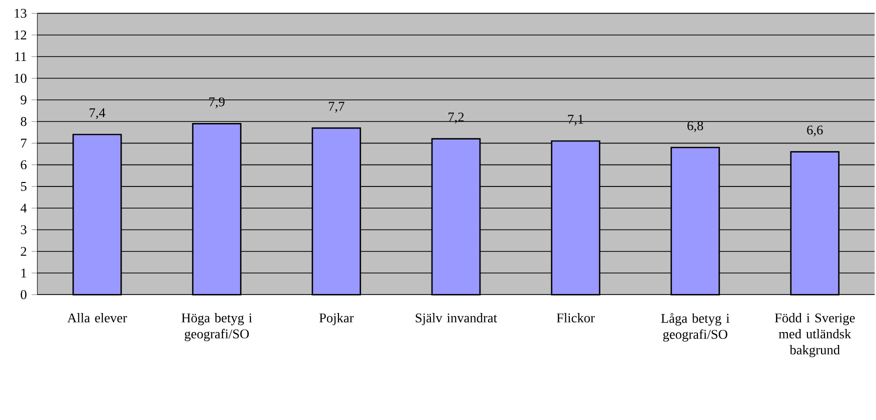  What do you see at coordinates (336, 319) in the screenshot?
I see `x-tick-label: Pojkar` at bounding box center [336, 319].